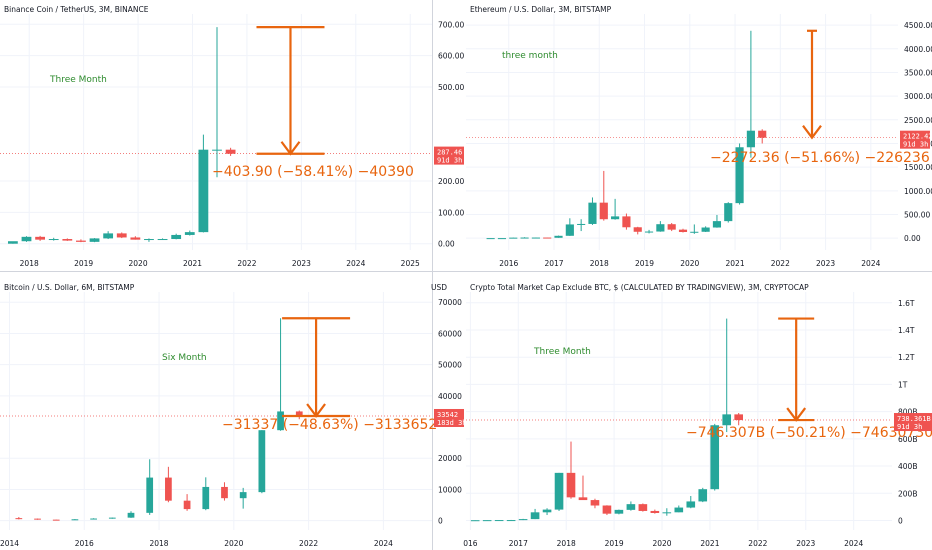  Describe the element at coordinates (903, 384) in the screenshot. I see `y-tick-label: 1T` at that location.